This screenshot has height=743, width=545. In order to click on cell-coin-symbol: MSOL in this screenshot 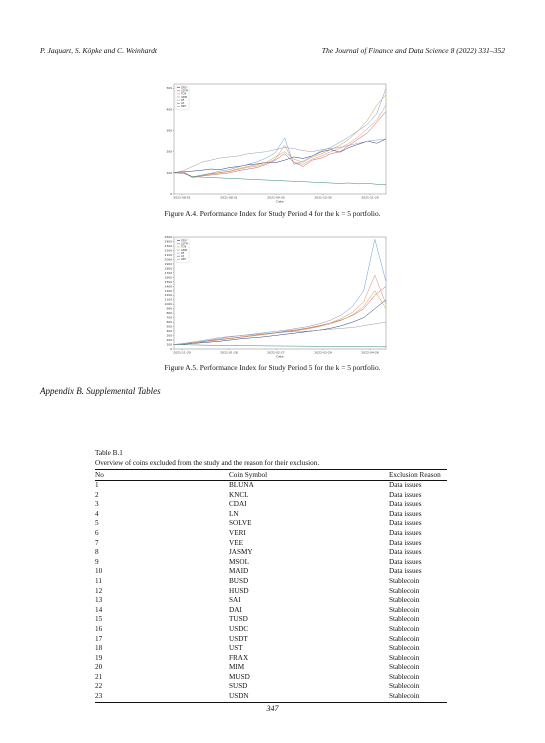, I will do `click(309, 563)`.